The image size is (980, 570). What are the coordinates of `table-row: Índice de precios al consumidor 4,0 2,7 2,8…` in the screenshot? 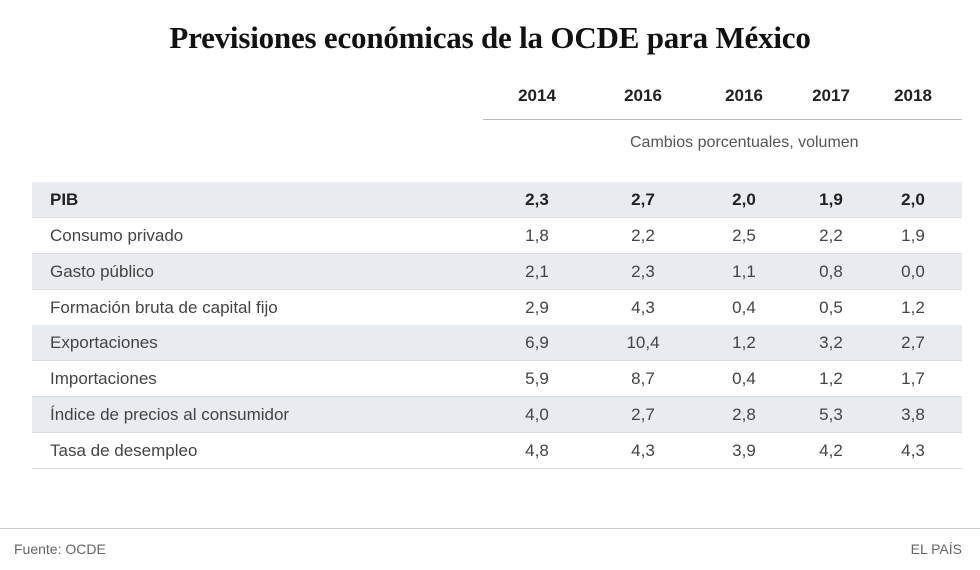 It's located at (497, 415).